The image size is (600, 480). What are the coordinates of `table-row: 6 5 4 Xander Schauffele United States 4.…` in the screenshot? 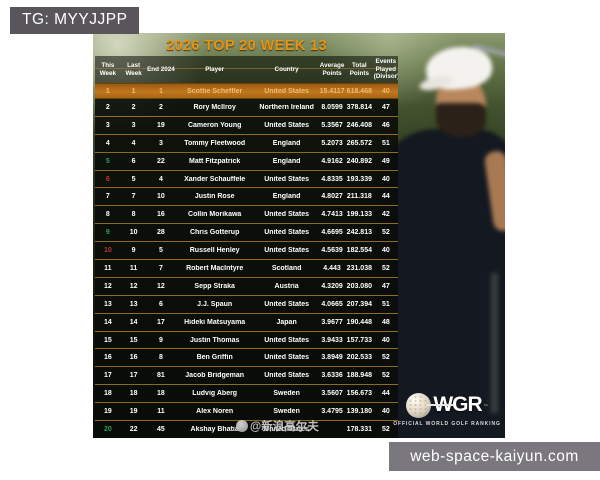 It's located at (246, 179).